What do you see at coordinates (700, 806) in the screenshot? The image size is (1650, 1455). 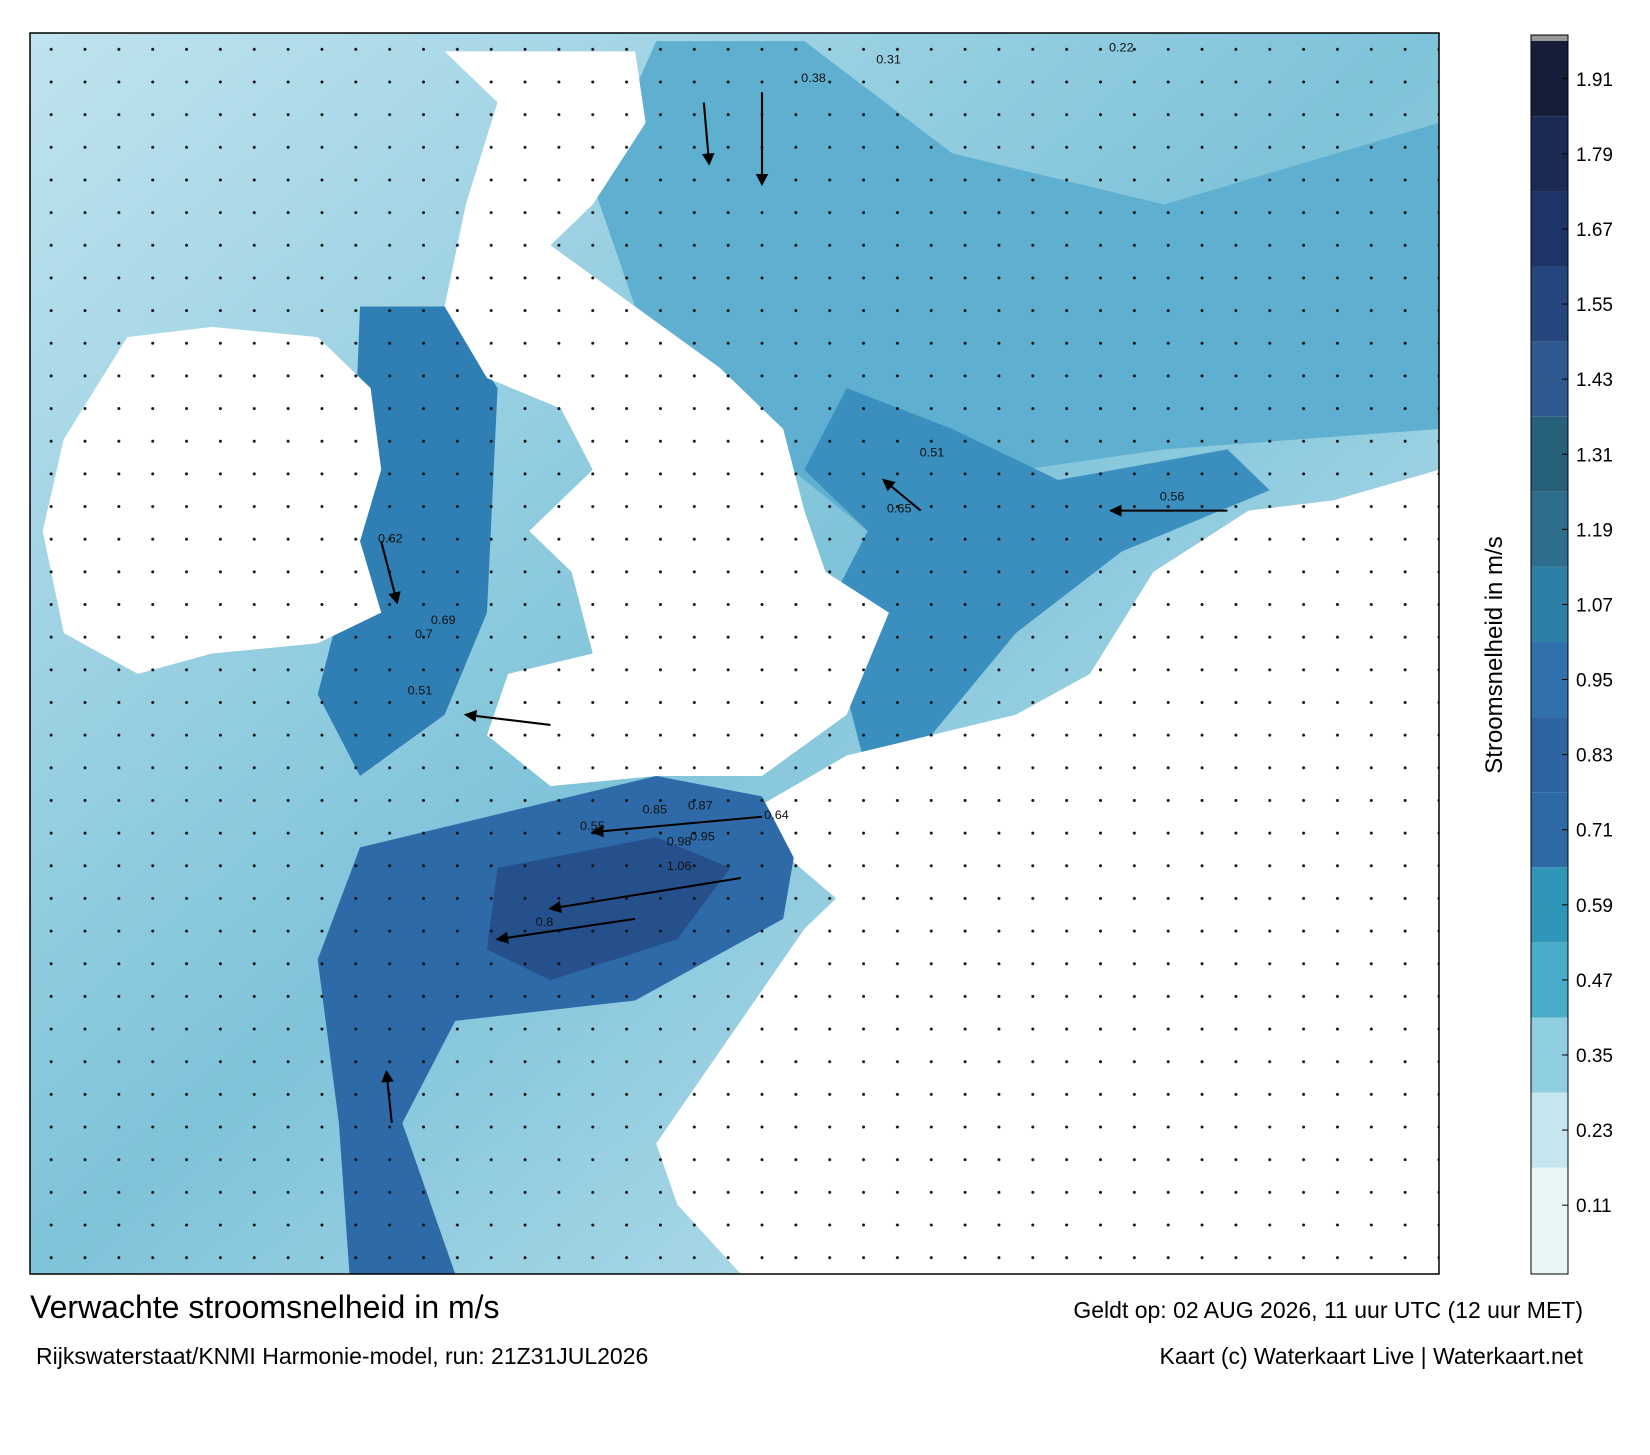 I see `speed-label: 0.87` at bounding box center [700, 806].